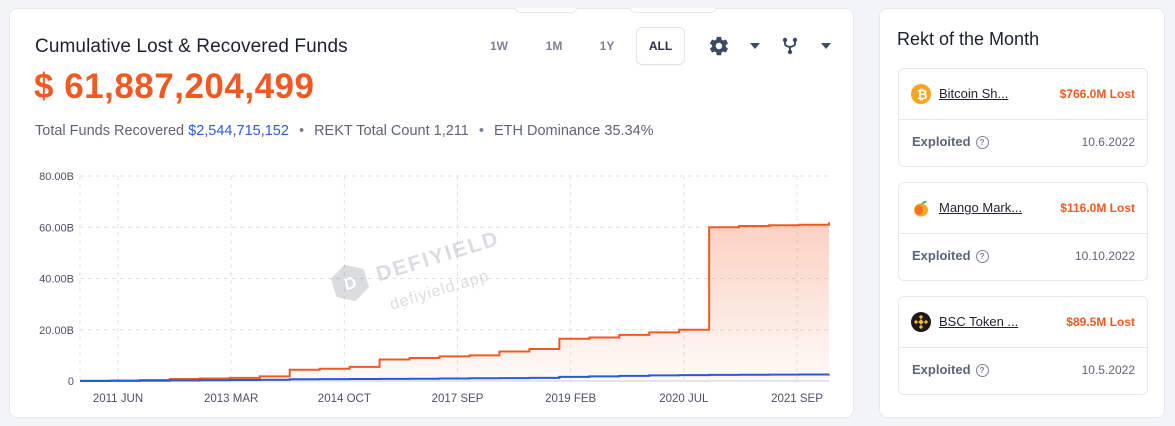 Image resolution: width=1175 pixels, height=426 pixels. I want to click on bitcoin-icon: ₿, so click(921, 94).